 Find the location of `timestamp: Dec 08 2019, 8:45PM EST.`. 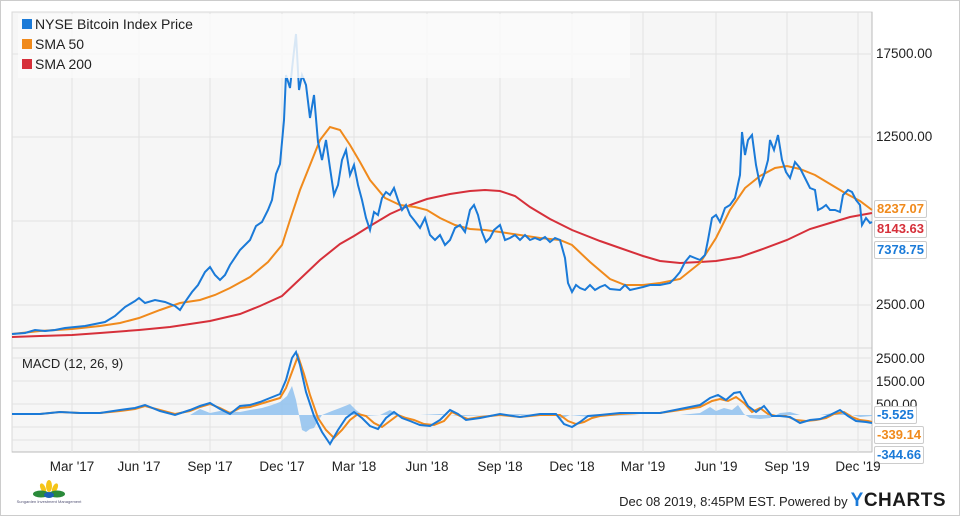

timestamp: Dec 08 2019, 8:45PM EST. is located at coordinates (697, 501).